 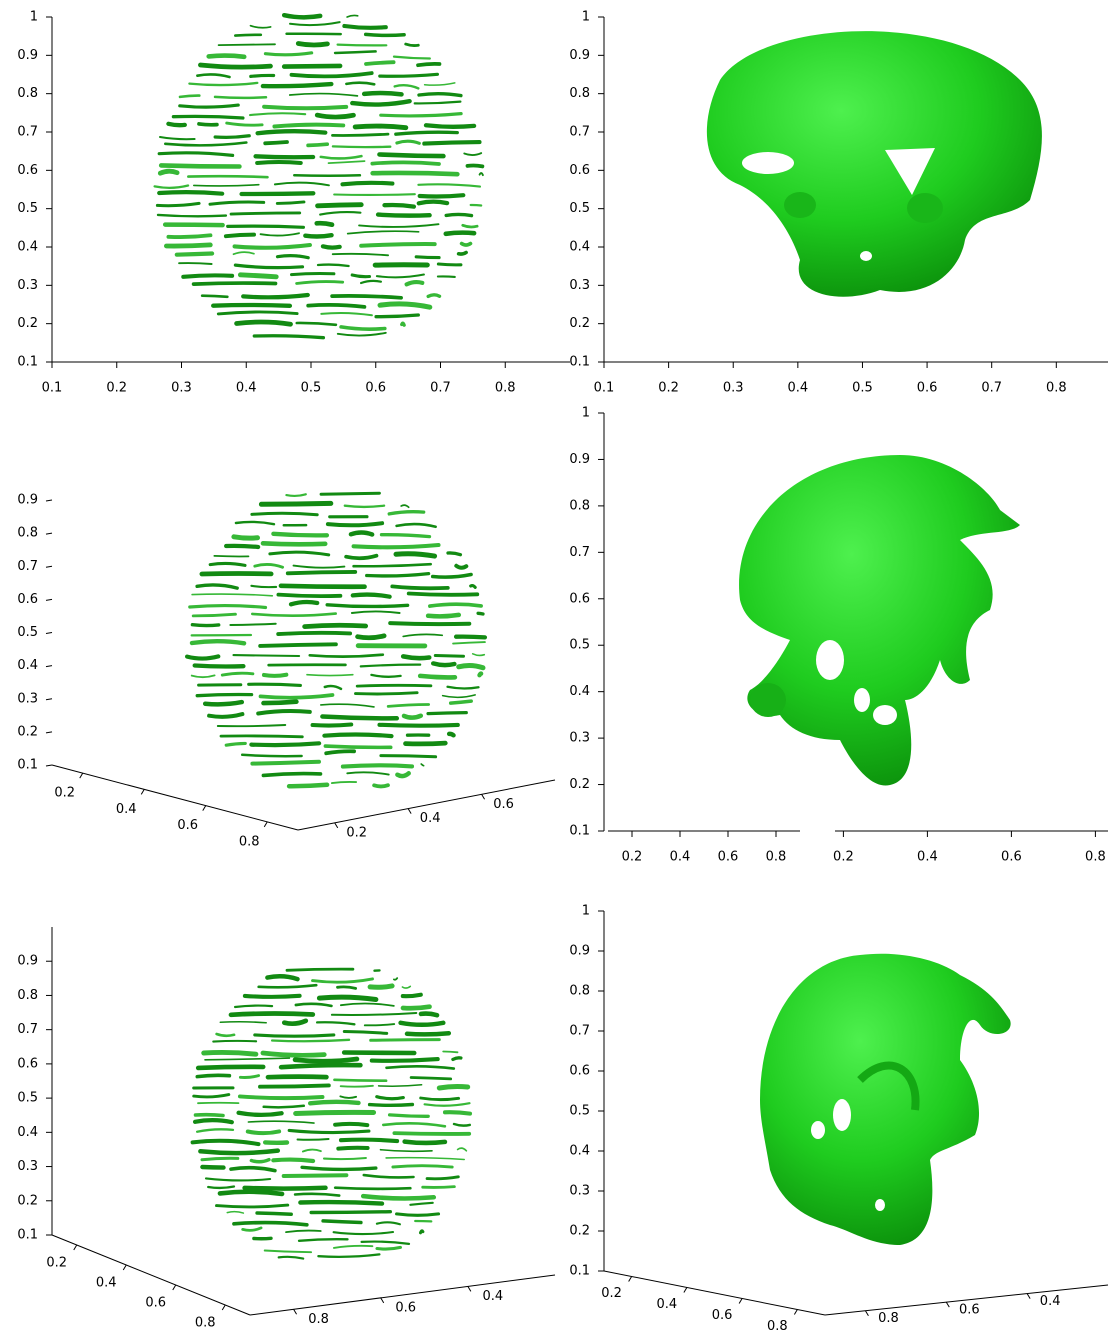 What do you see at coordinates (181, 388) in the screenshot?
I see `x-tick-label: 0.3` at bounding box center [181, 388].